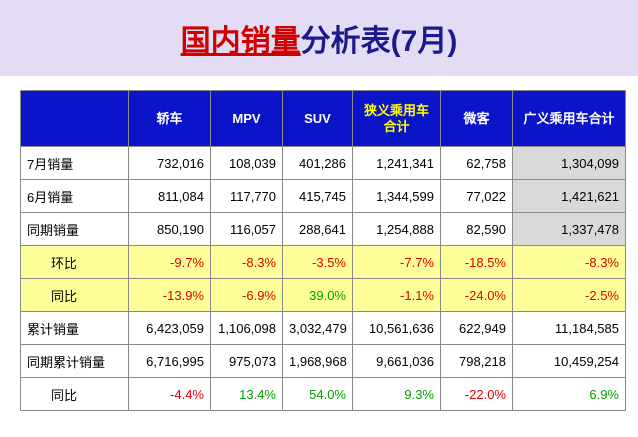 Image resolution: width=638 pixels, height=437 pixels. What do you see at coordinates (396, 394) in the screenshot?
I see `table-cell: 9.3%` at bounding box center [396, 394].